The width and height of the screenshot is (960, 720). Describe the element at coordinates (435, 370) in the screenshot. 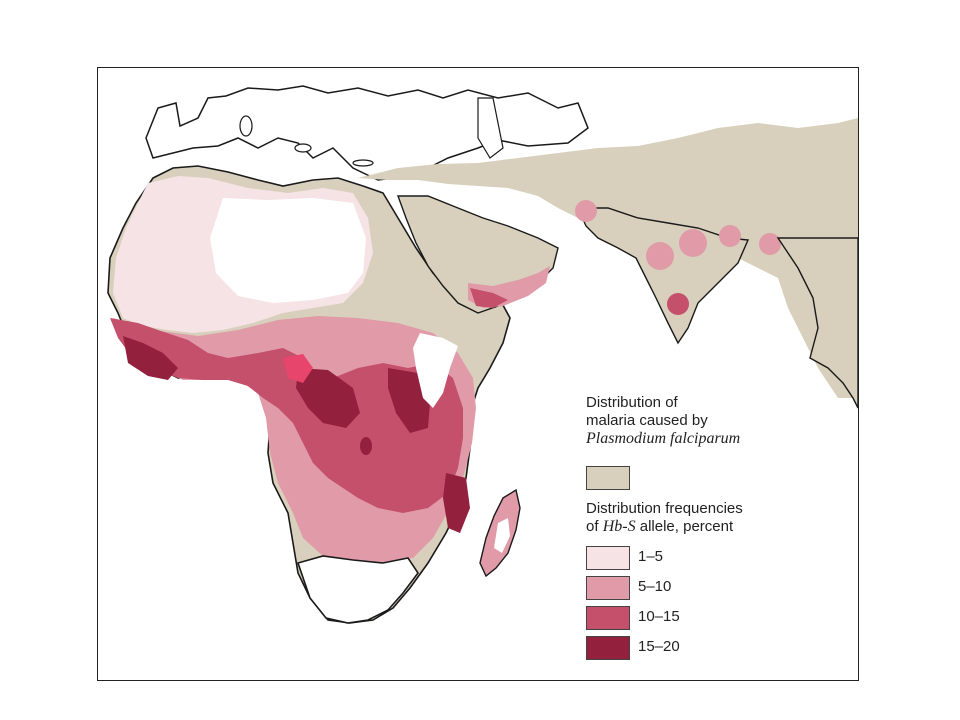

I see `horn-no-data` at that location.